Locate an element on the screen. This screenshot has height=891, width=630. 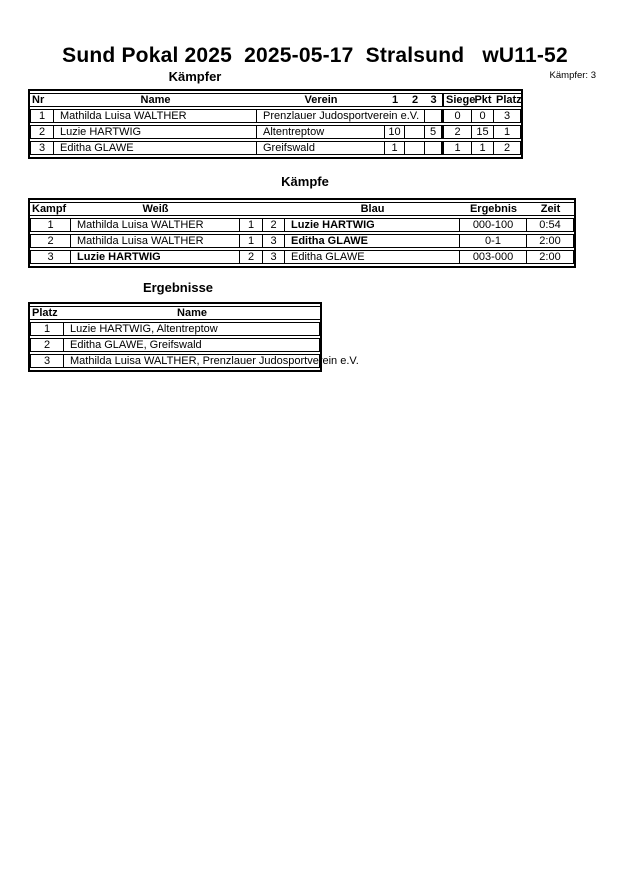
col-header-siege: Siege is located at coordinates (458, 100).